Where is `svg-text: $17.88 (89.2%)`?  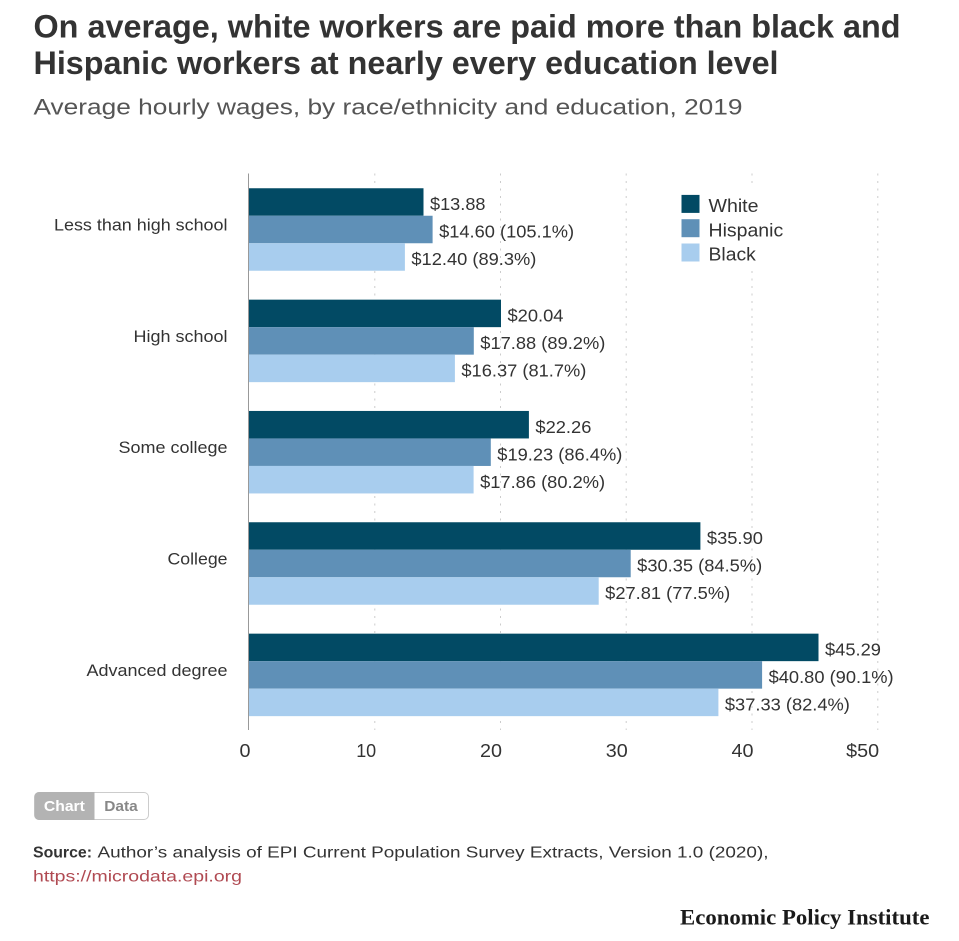 svg-text: $17.88 (89.2%) is located at coordinates (542, 343).